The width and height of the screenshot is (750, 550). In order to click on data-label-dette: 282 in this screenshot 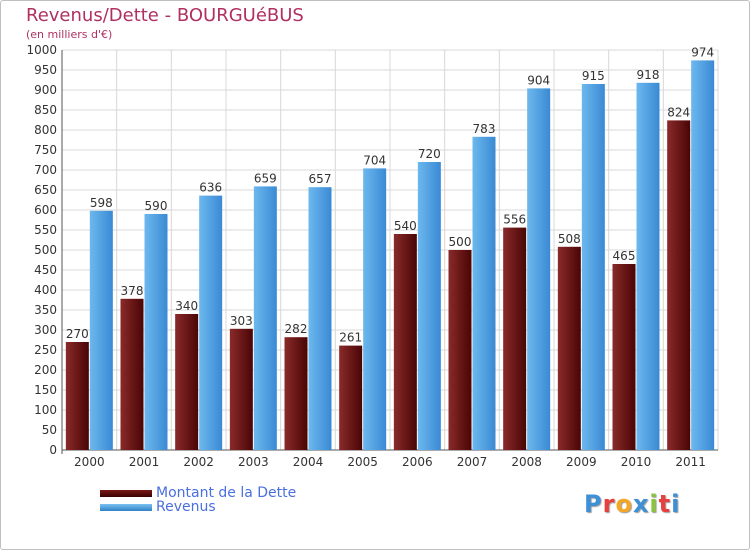, I will do `click(296, 329)`.